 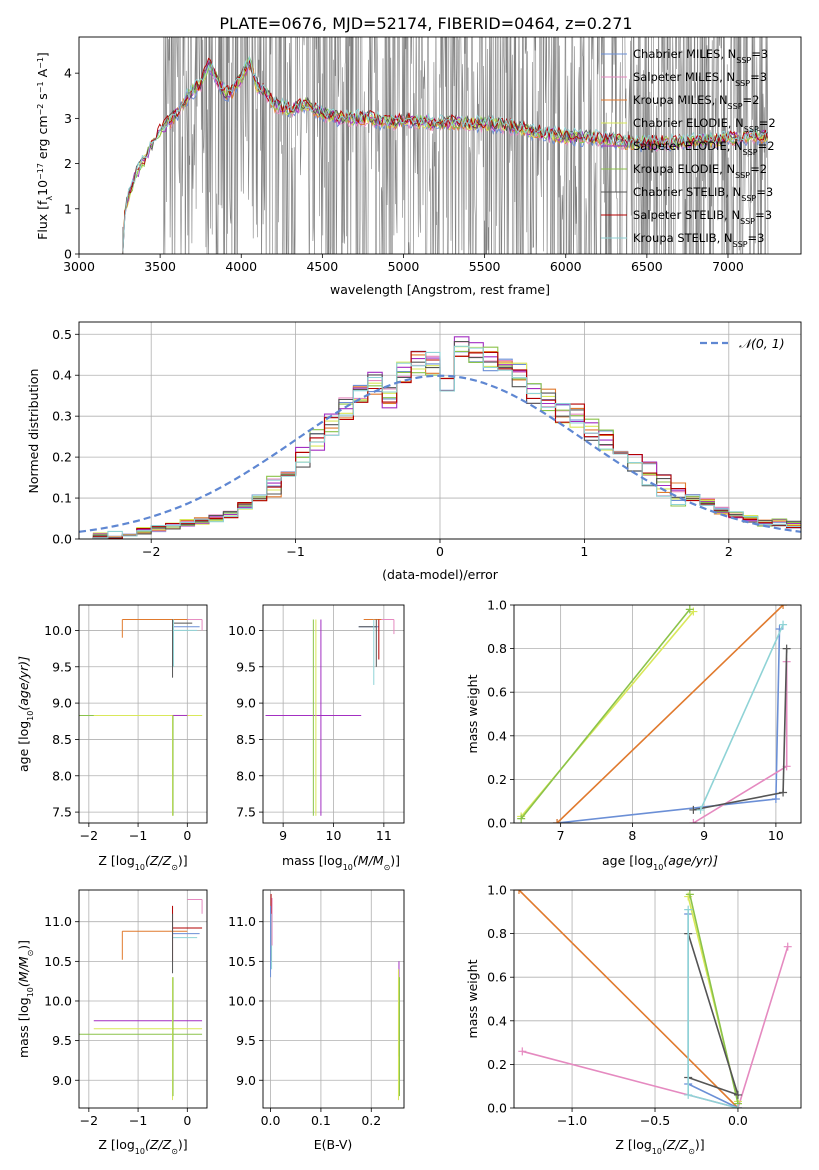 I want to click on y-axis-label: mass [log10(M/M⊙)], so click(x=25, y=999).